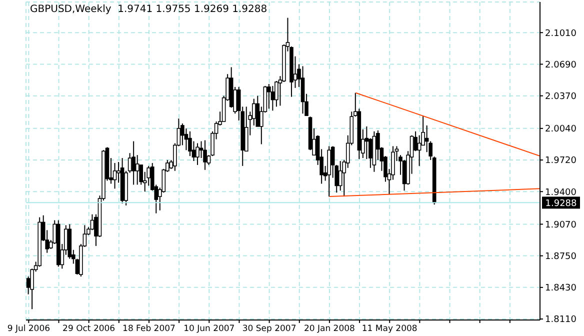 The width and height of the screenshot is (584, 336). Describe the element at coordinates (561, 320) in the screenshot. I see `y-tick-label: 1.8110` at that location.